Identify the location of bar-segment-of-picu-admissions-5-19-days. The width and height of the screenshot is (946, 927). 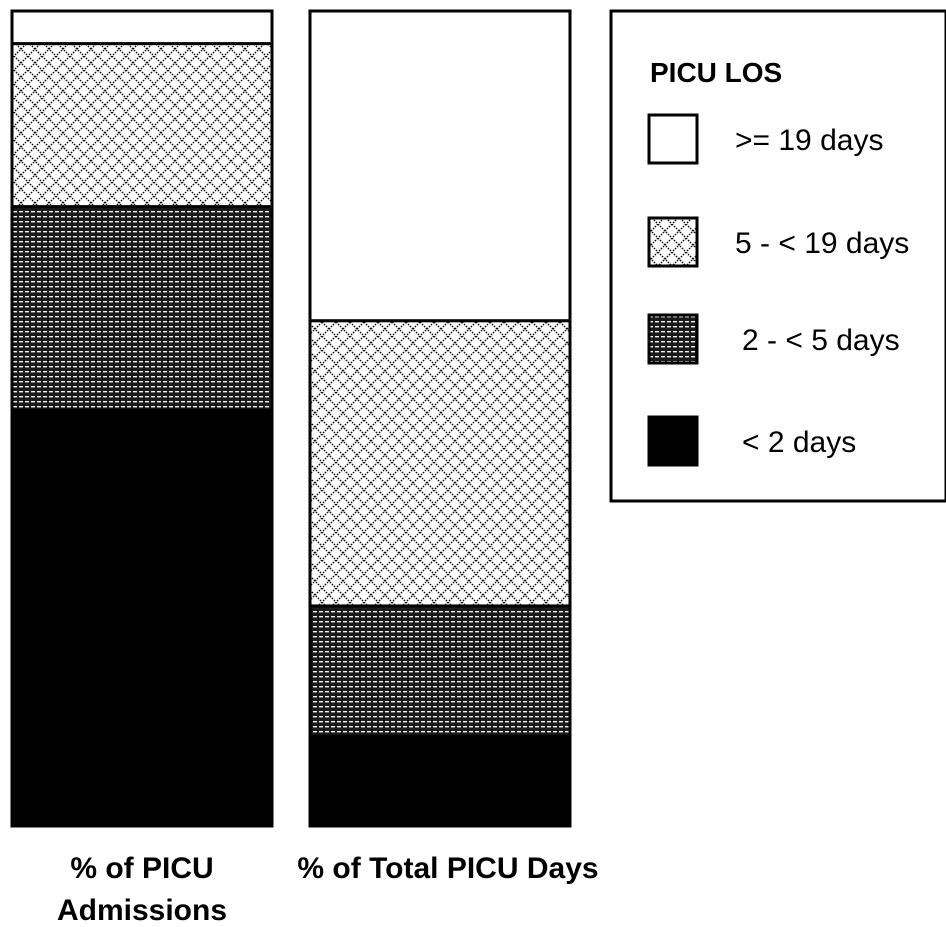
(142, 125).